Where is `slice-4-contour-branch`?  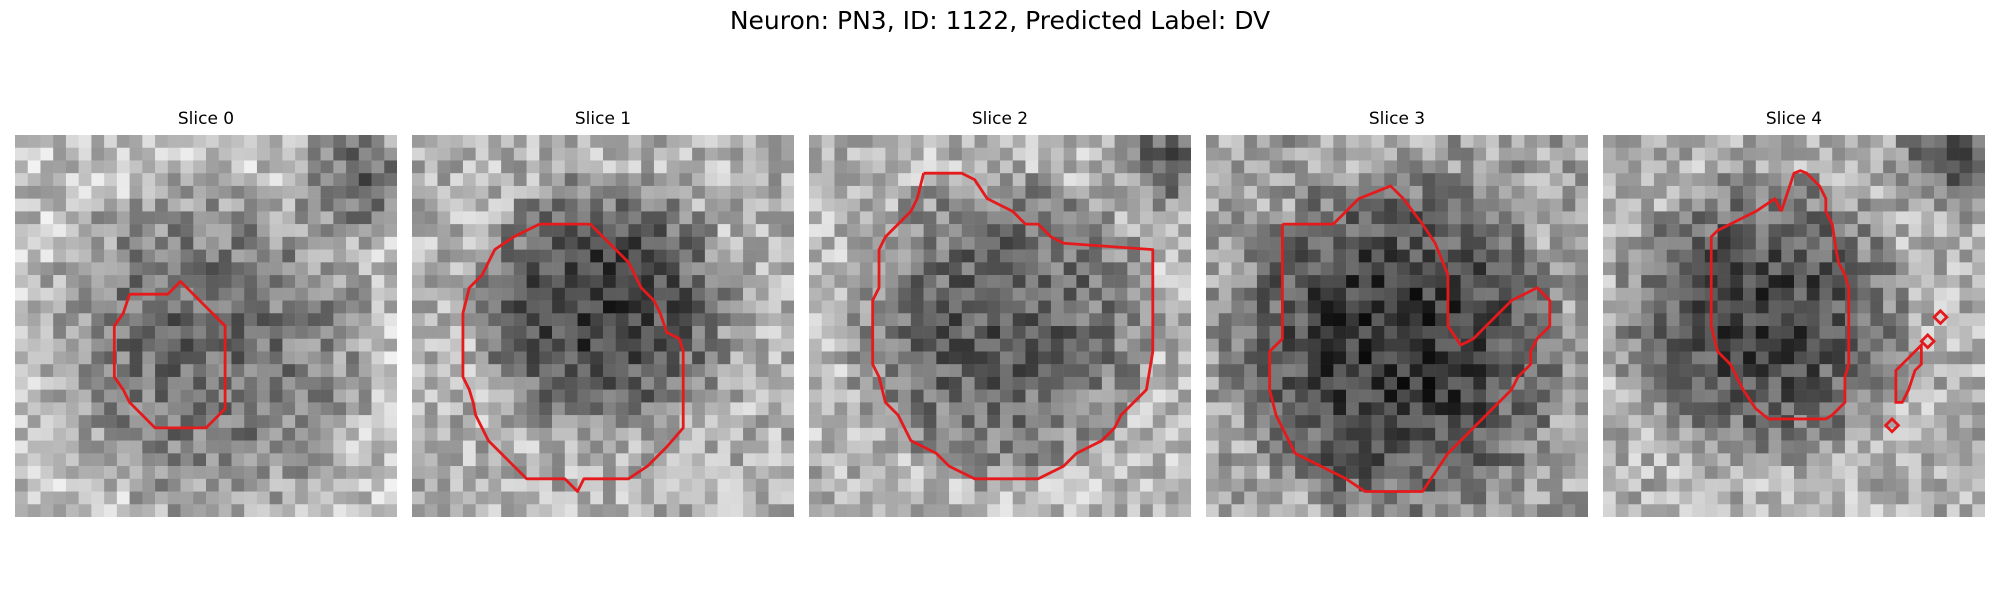 slice-4-contour-branch is located at coordinates (1908, 372).